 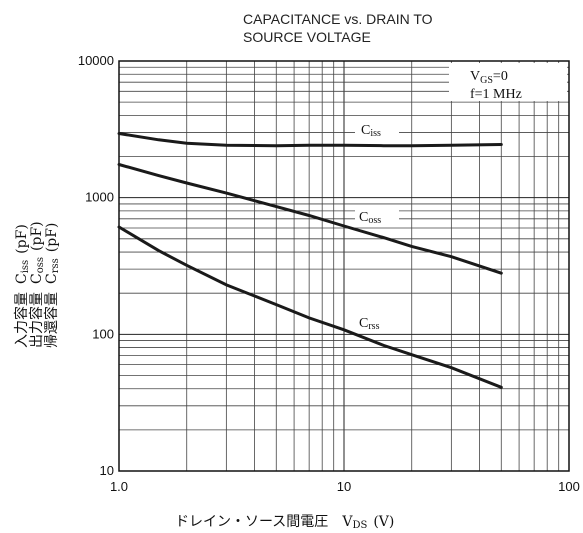 I want to click on x-axis-label: ドレイン・ソース間電圧 VDS (V), so click(x=284, y=522).